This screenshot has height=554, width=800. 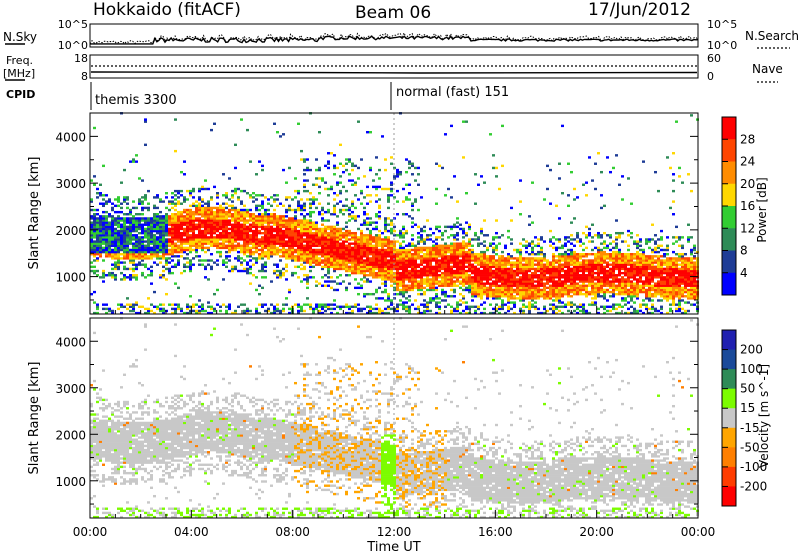 What do you see at coordinates (292, 532) in the screenshot?
I see `x-tick-2: 08:00` at bounding box center [292, 532].